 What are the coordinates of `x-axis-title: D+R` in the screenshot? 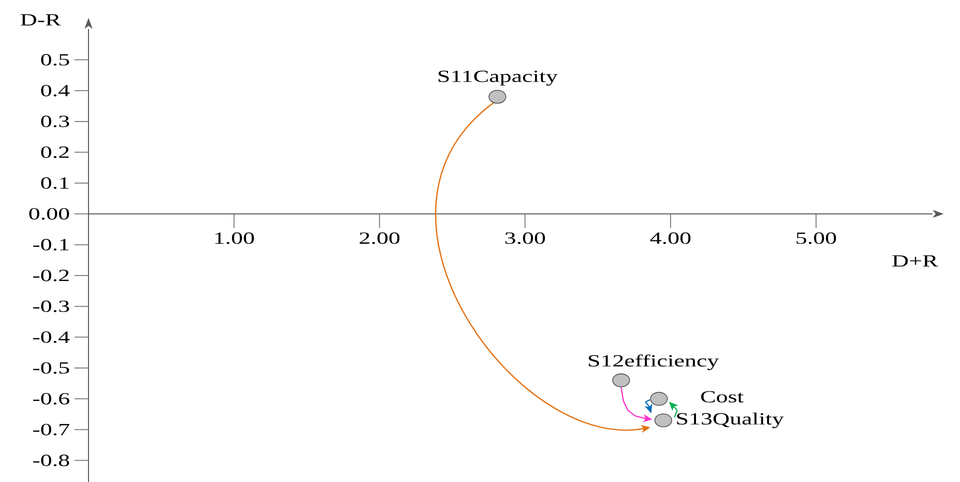 It's located at (915, 261).